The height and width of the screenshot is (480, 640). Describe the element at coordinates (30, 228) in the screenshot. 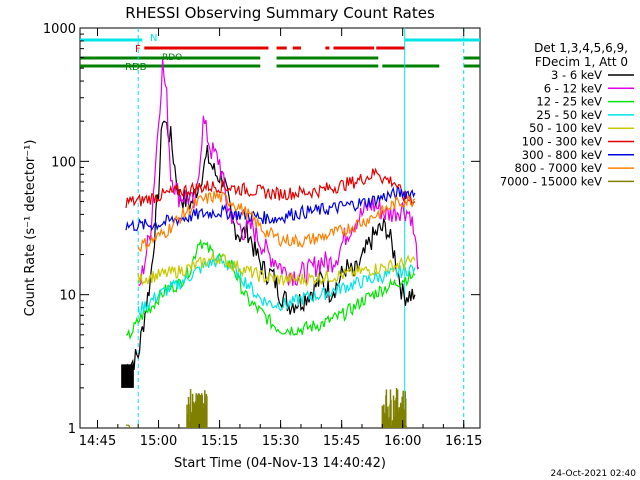

I see `y-axis-label: Count Rate (s⁻¹ detector⁻¹)` at that location.